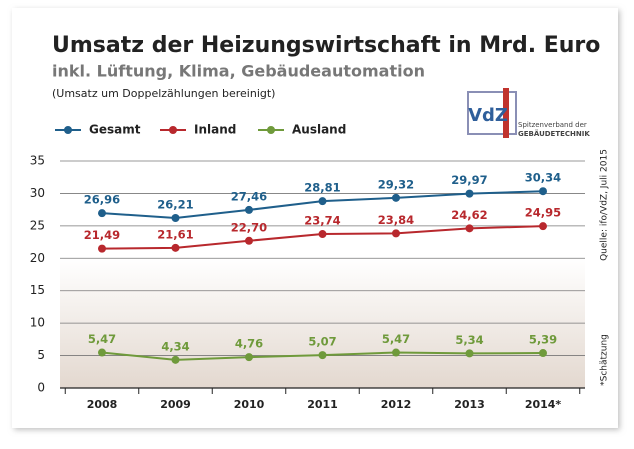 This screenshot has width=634, height=449. I want to click on data-label: 27,46, so click(249, 196).